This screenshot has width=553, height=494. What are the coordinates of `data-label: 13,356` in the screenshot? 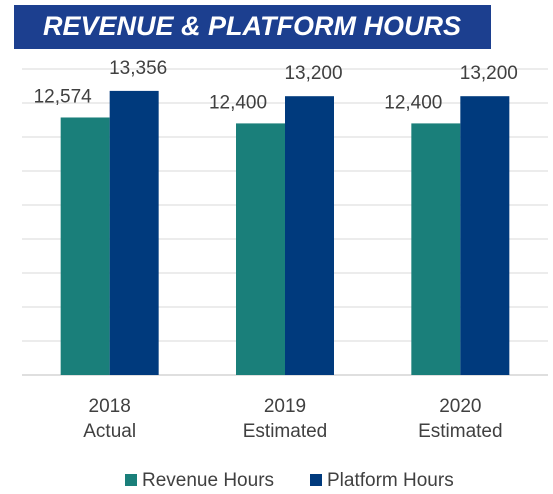 It's located at (138, 68).